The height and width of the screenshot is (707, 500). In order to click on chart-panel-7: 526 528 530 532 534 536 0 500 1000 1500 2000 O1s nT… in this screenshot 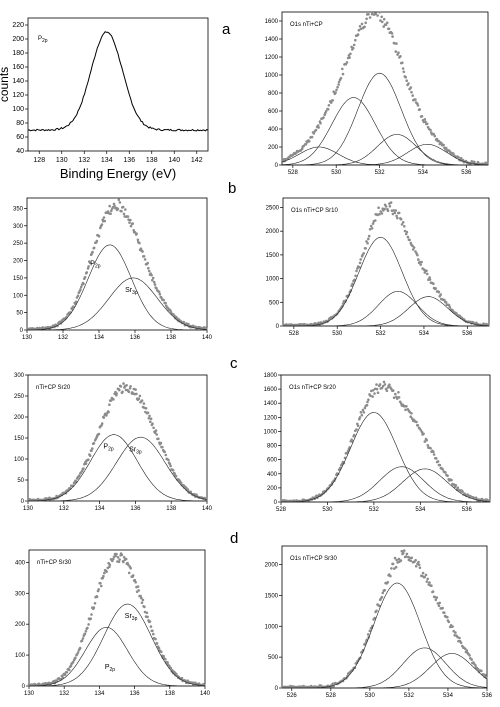, I will do `click(379, 622)`.